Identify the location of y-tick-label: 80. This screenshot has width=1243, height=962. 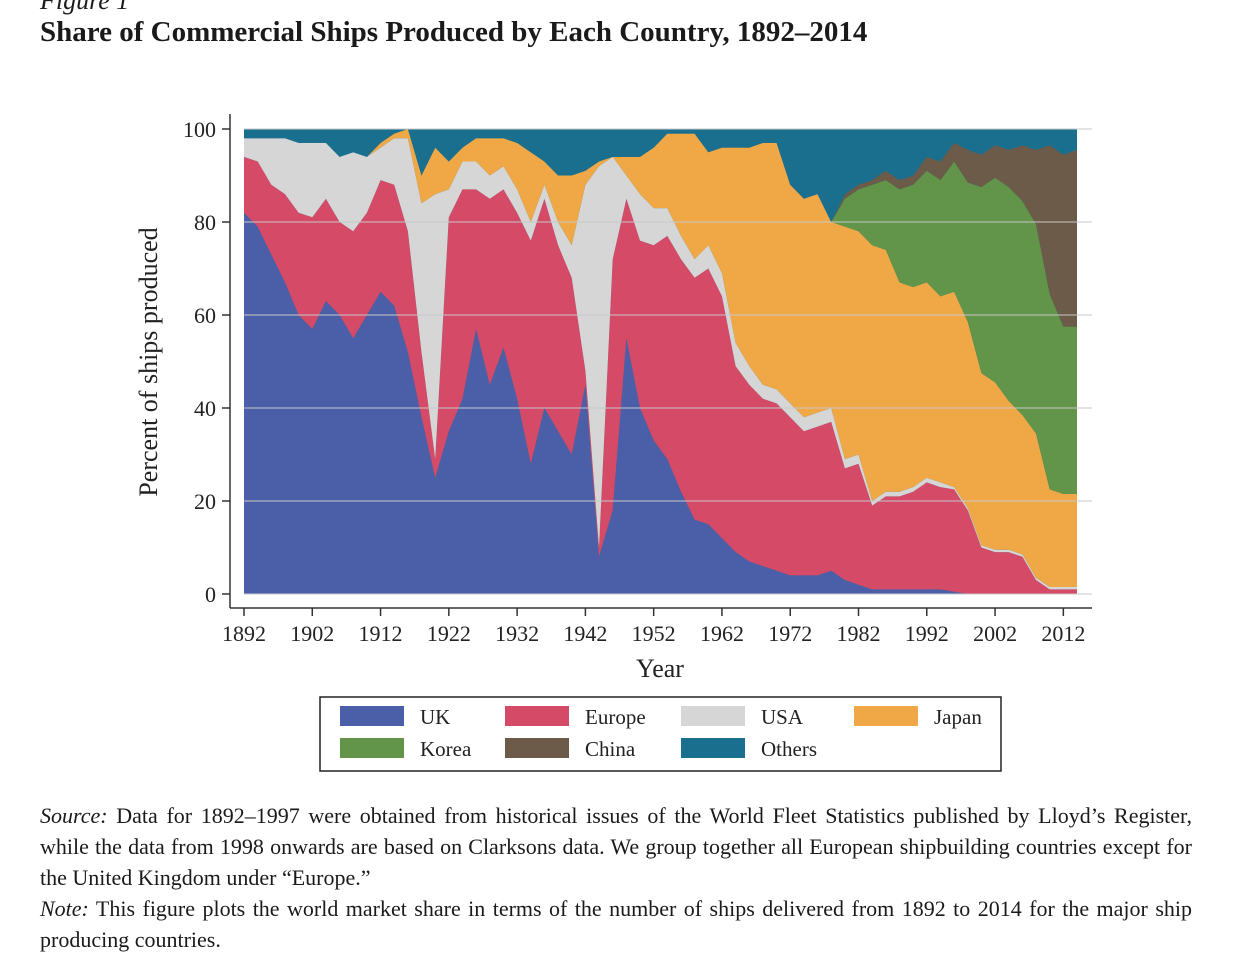
(205, 222).